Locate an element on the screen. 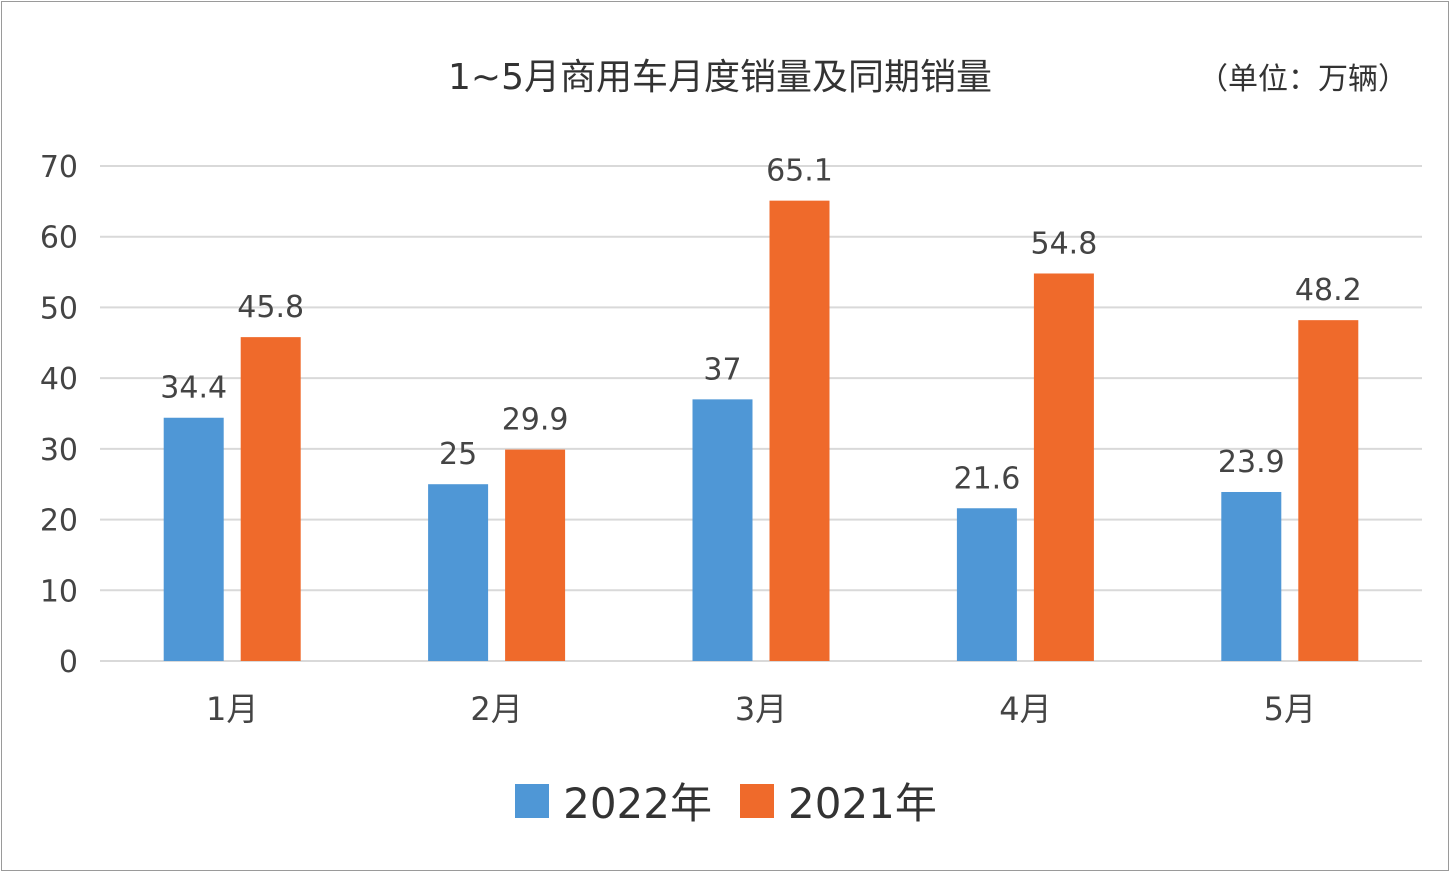  legend: 2022年 2021年 is located at coordinates (726, 800).